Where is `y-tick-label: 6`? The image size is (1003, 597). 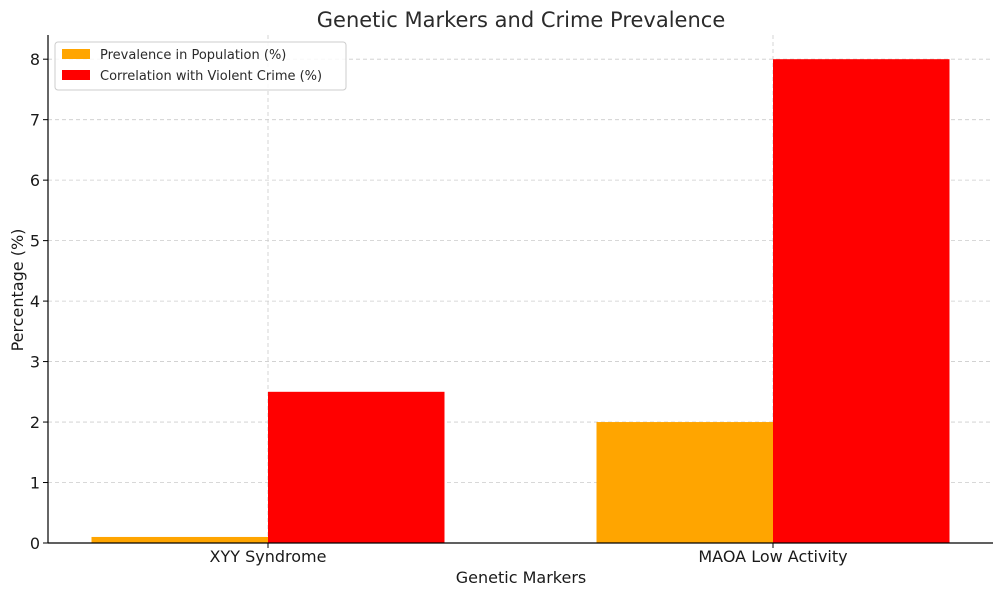 y-tick-label: 6 is located at coordinates (35, 180).